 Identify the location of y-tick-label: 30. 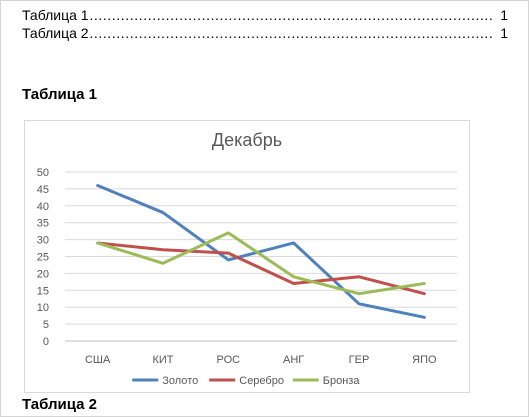
(43, 241).